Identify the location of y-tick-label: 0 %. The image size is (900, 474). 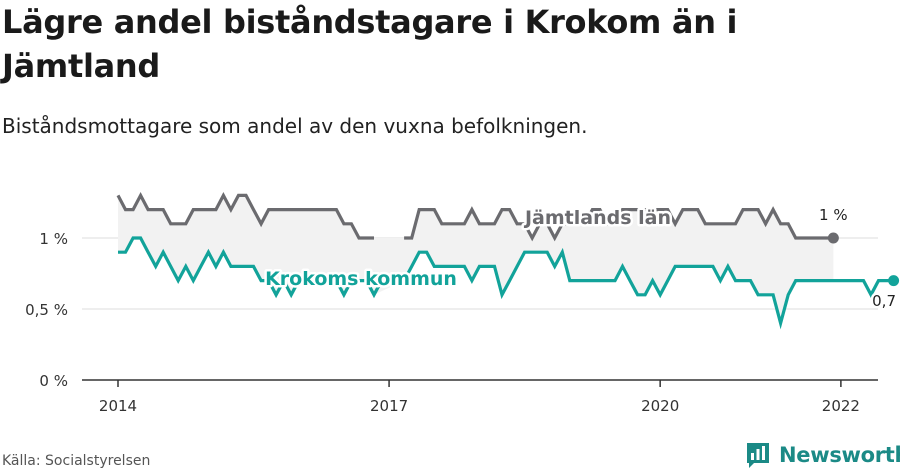
(53, 381).